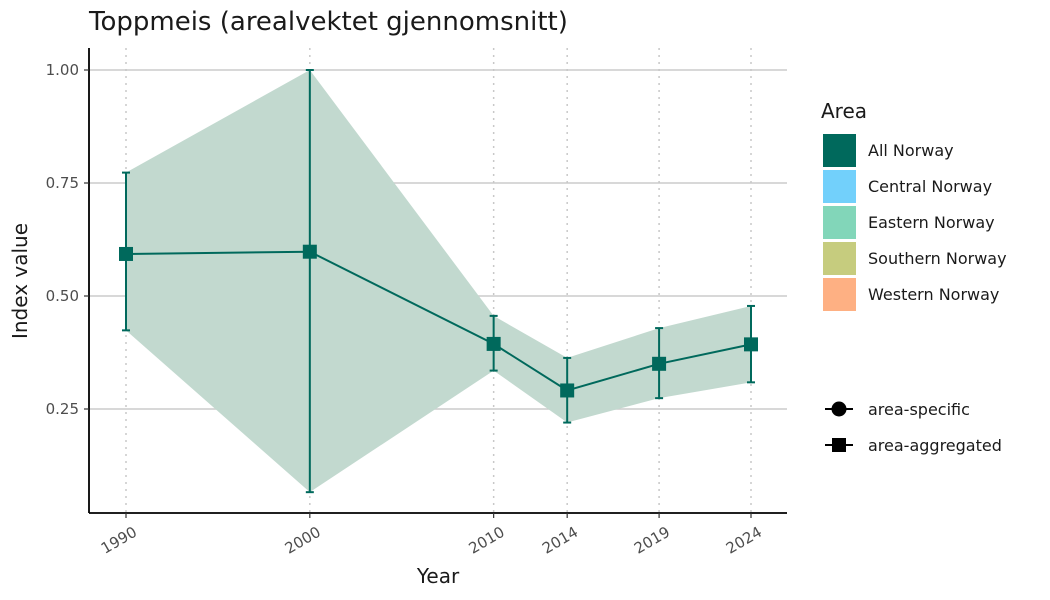  Describe the element at coordinates (438, 576) in the screenshot. I see `x-axis-title: Year` at that location.